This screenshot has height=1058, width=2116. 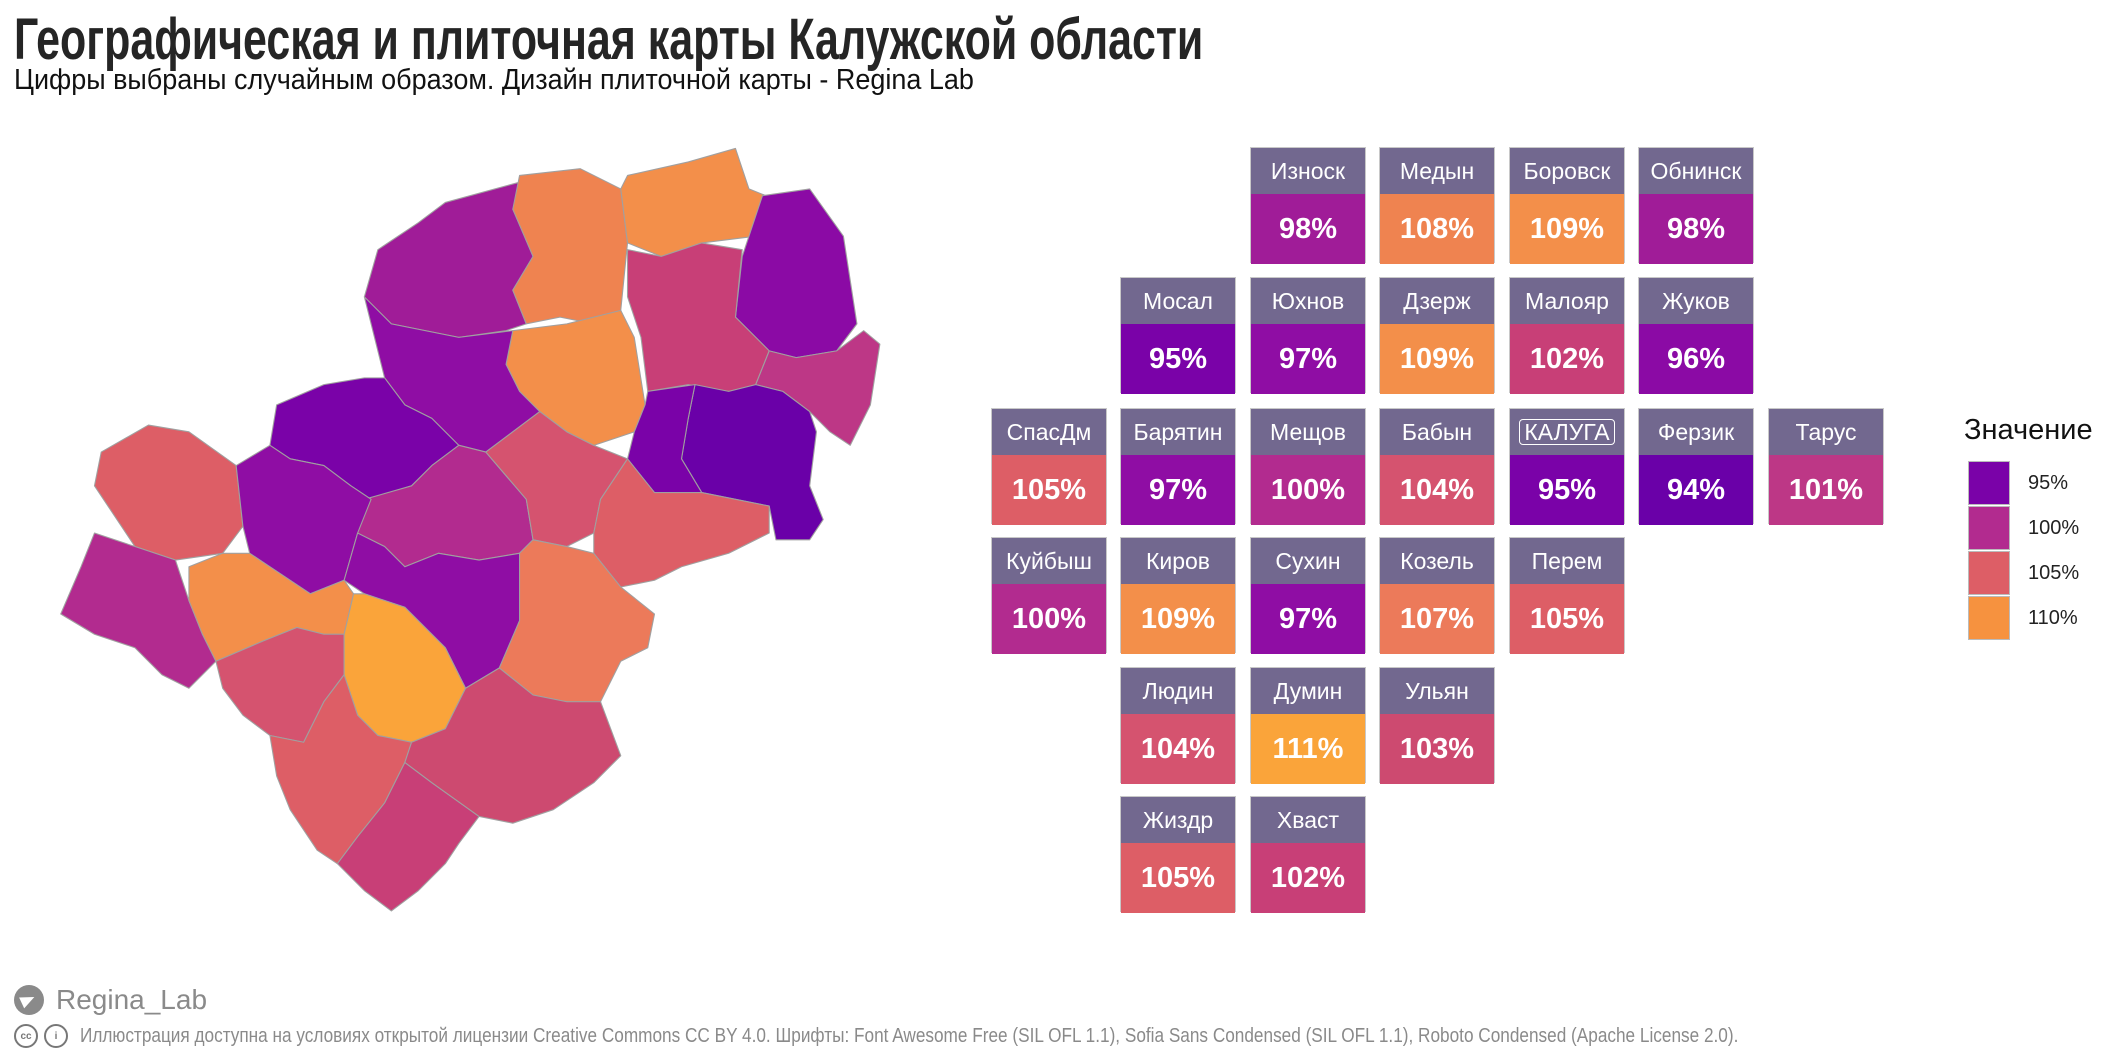 What do you see at coordinates (1308, 820) in the screenshot?
I see `tile-header: Хваст` at bounding box center [1308, 820].